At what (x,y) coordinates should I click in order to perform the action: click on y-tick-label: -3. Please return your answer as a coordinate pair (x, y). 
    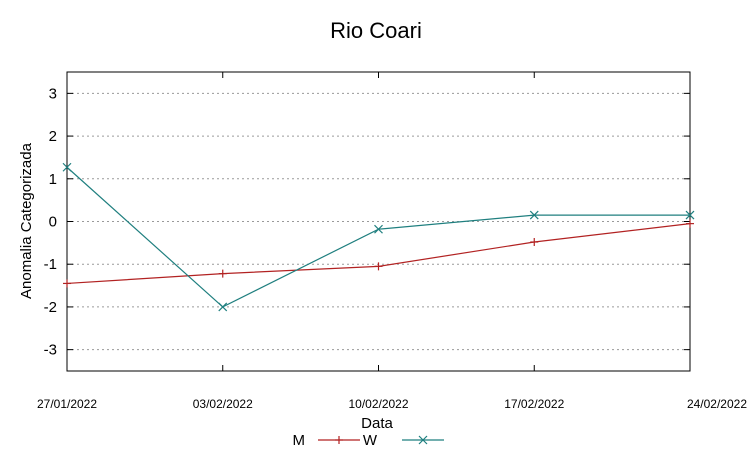
    Looking at the image, I should click on (50, 350).